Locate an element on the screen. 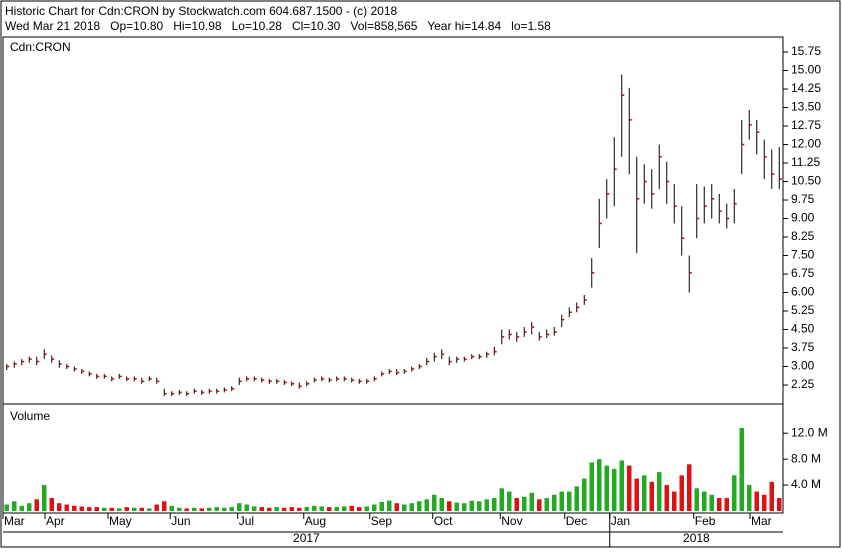  x-tick-label: Apr is located at coordinates (55, 521).